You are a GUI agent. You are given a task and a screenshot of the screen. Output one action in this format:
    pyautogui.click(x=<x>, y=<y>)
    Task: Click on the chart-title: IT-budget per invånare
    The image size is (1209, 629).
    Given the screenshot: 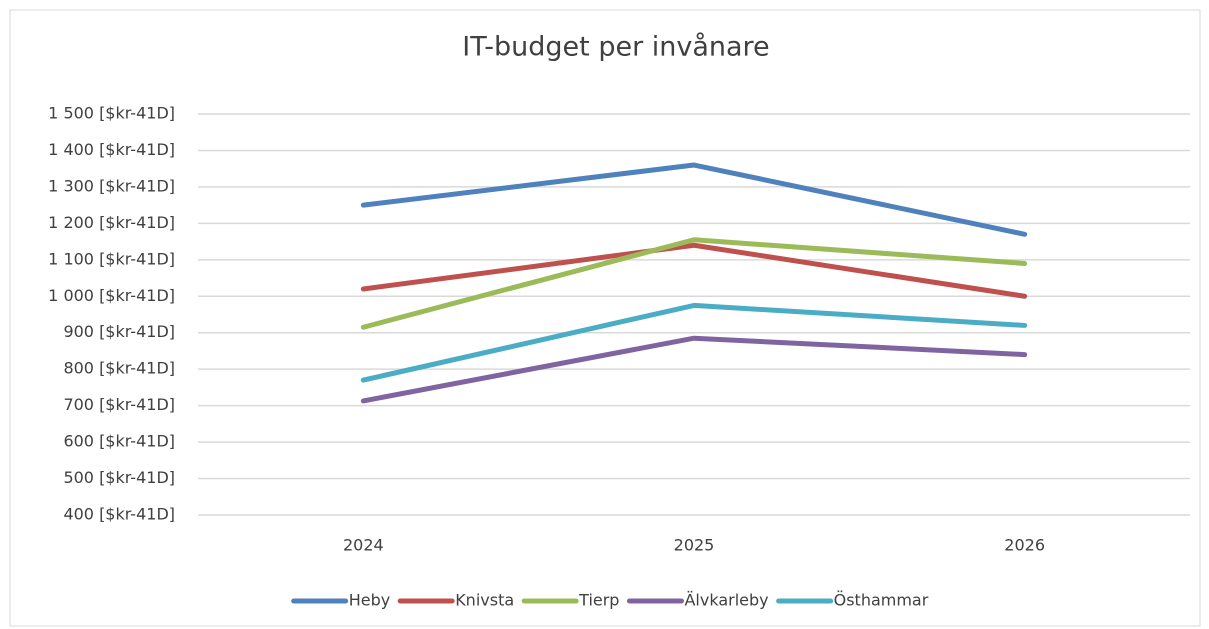 What is the action you would take?
    pyautogui.click(x=615, y=47)
    